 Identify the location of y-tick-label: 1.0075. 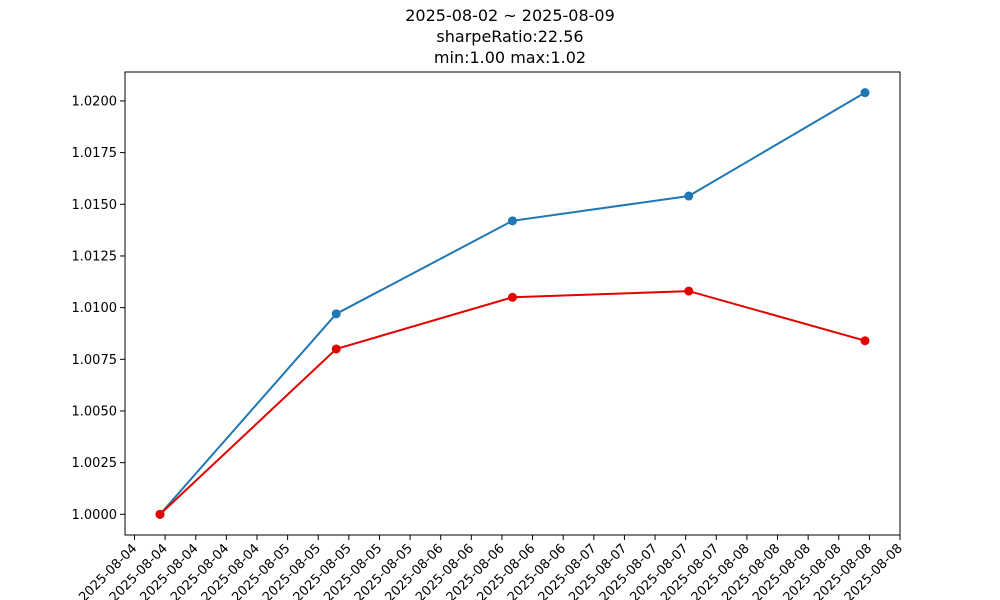
(95, 360).